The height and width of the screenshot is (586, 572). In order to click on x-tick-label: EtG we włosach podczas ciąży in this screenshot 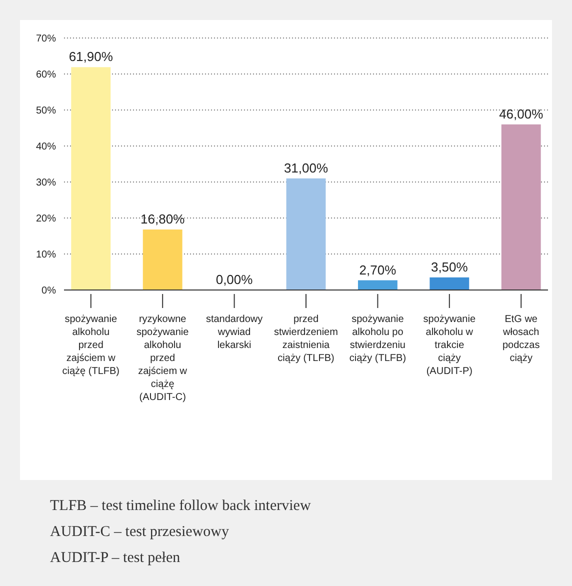, I will do `click(521, 339)`.